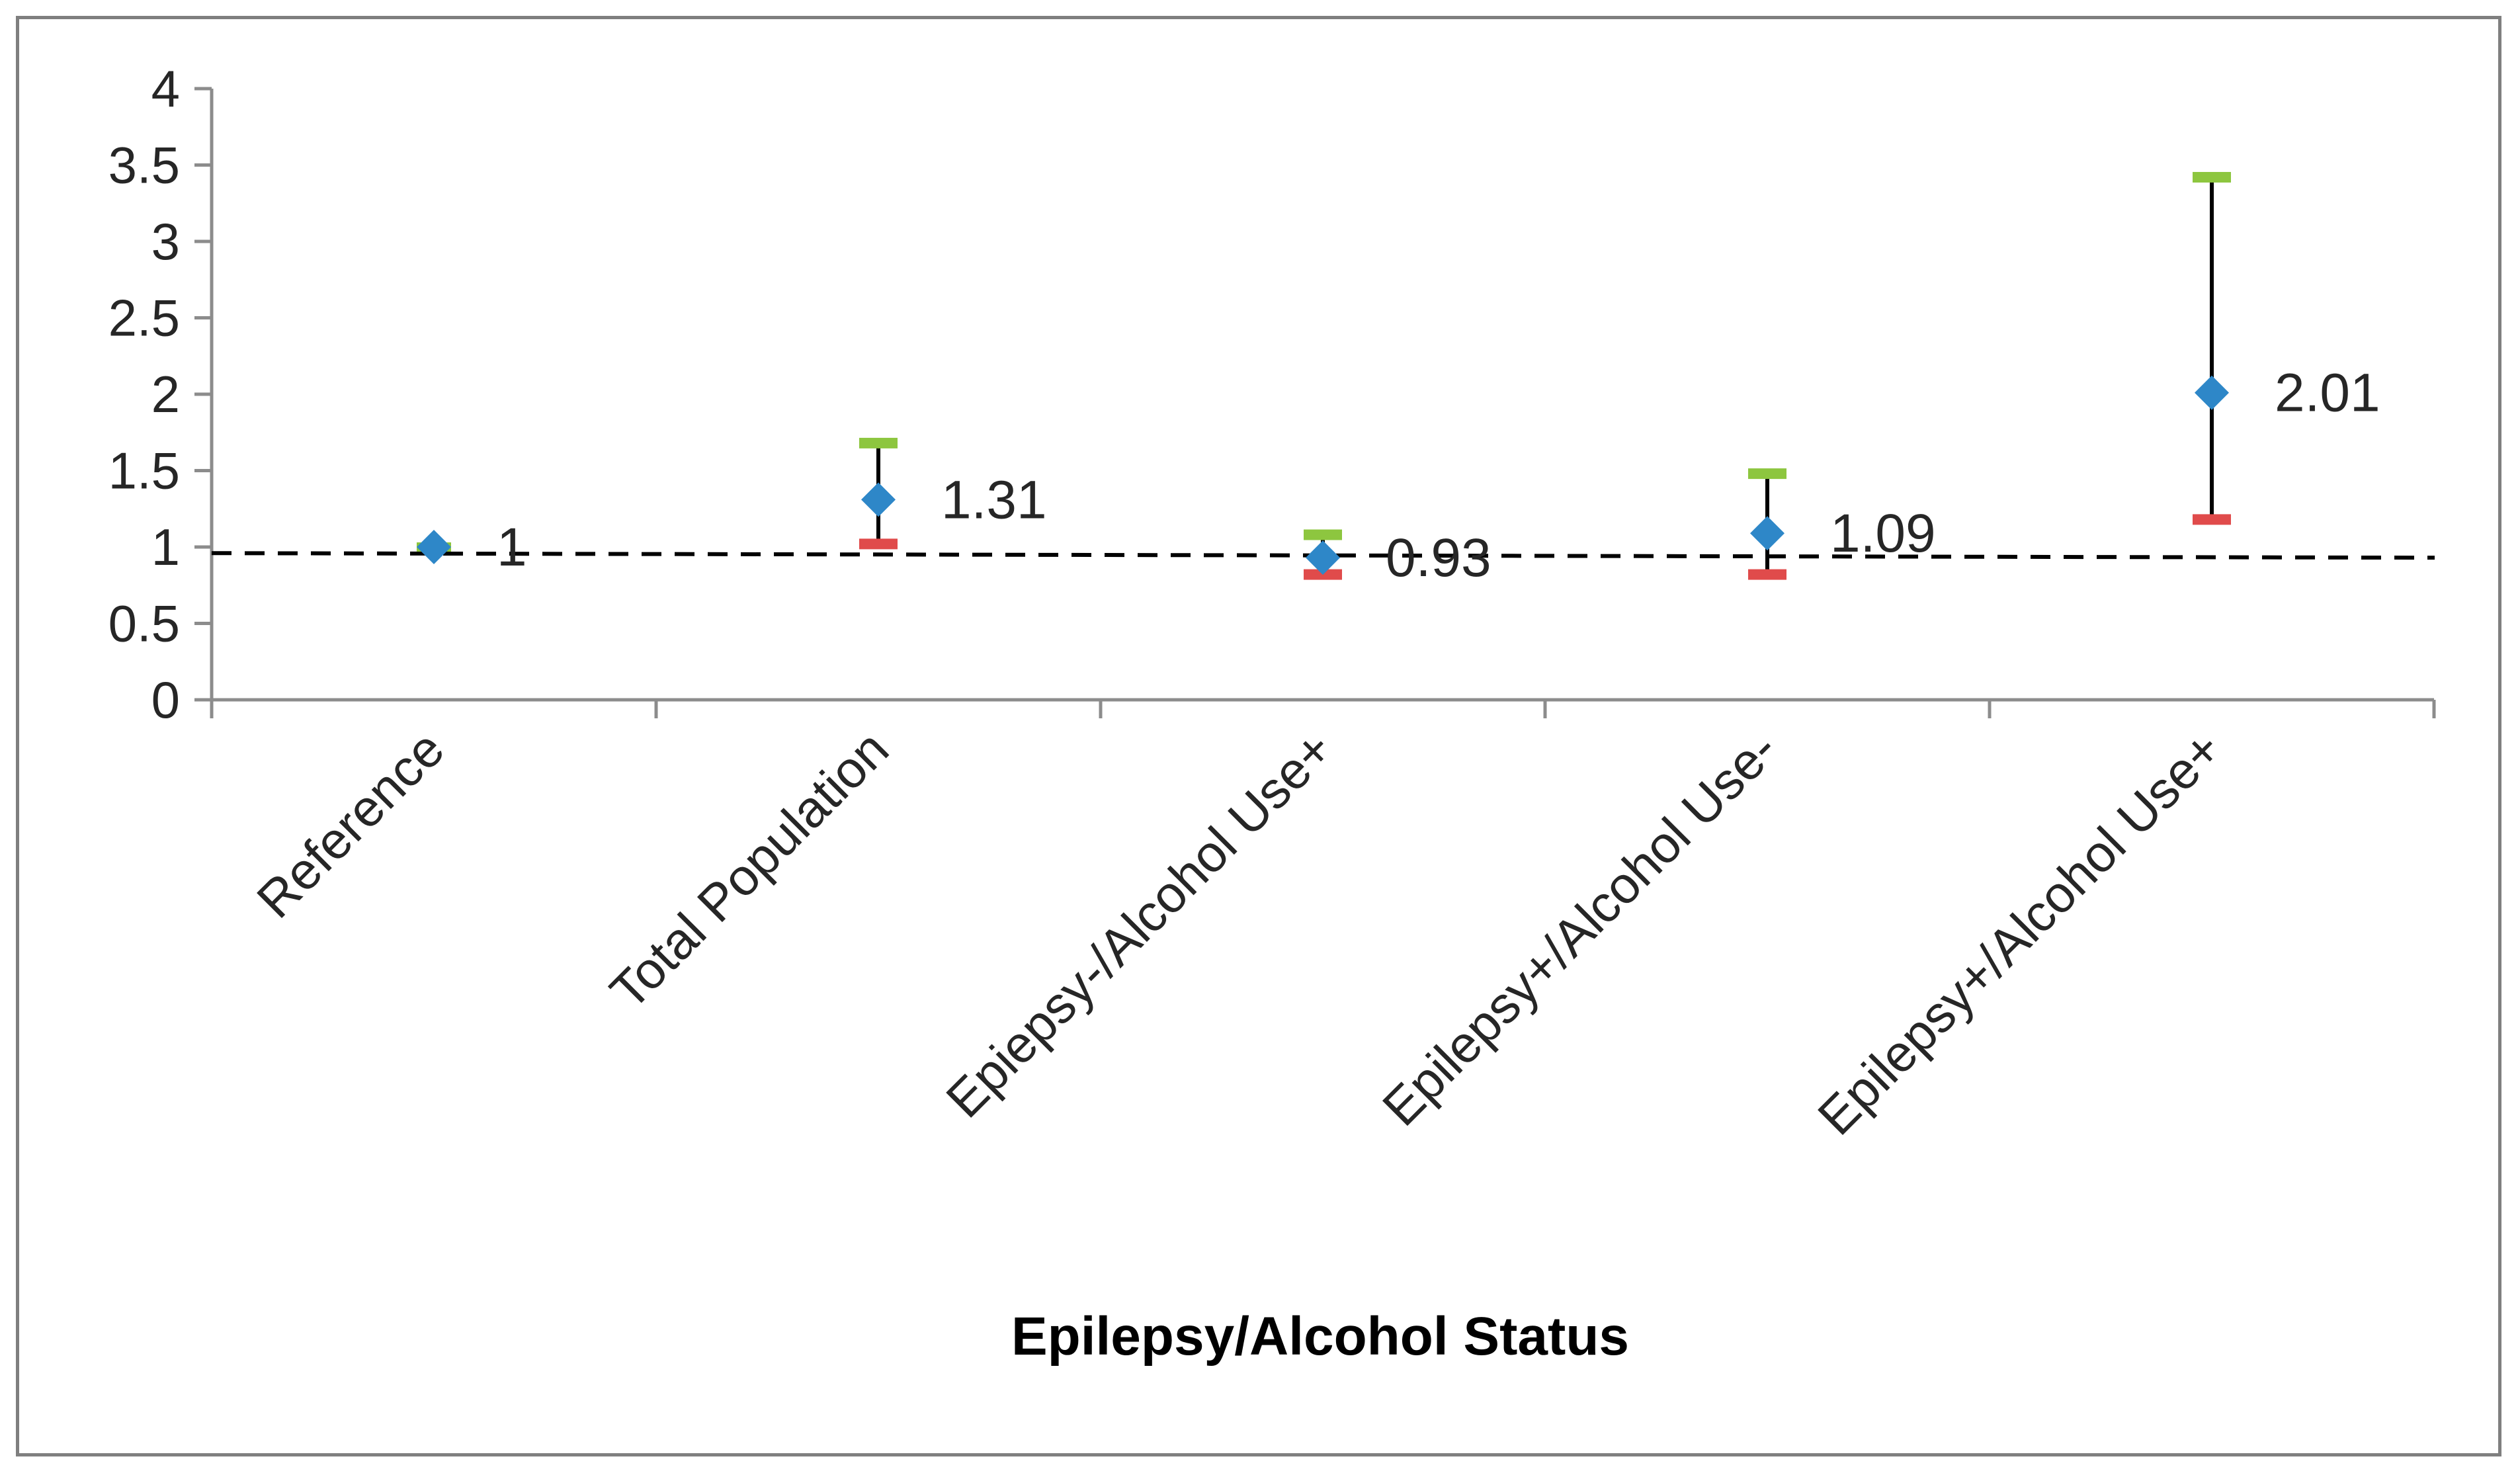 The image size is (2520, 1475). Describe the element at coordinates (166, 394) in the screenshot. I see `y-tick-label: 2` at that location.